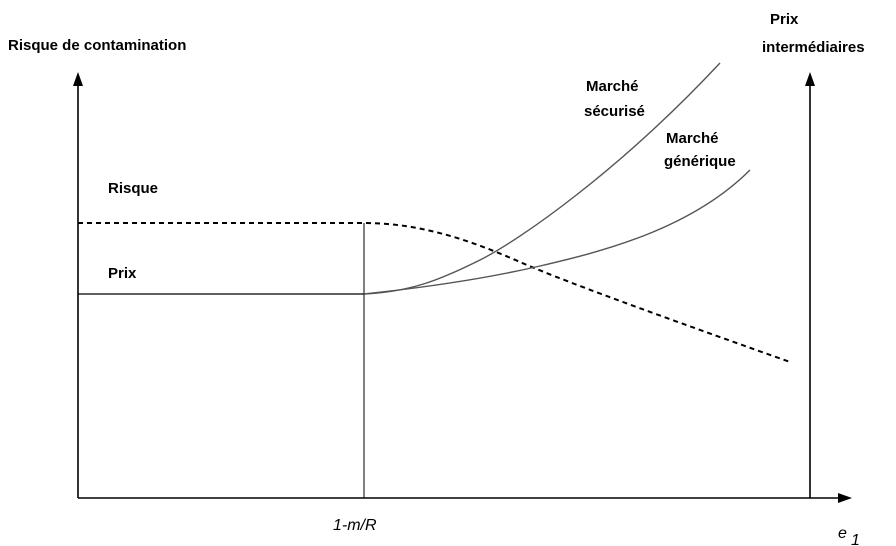 This screenshot has height=546, width=896. I want to click on x-axis-variable-main: e, so click(842, 533).